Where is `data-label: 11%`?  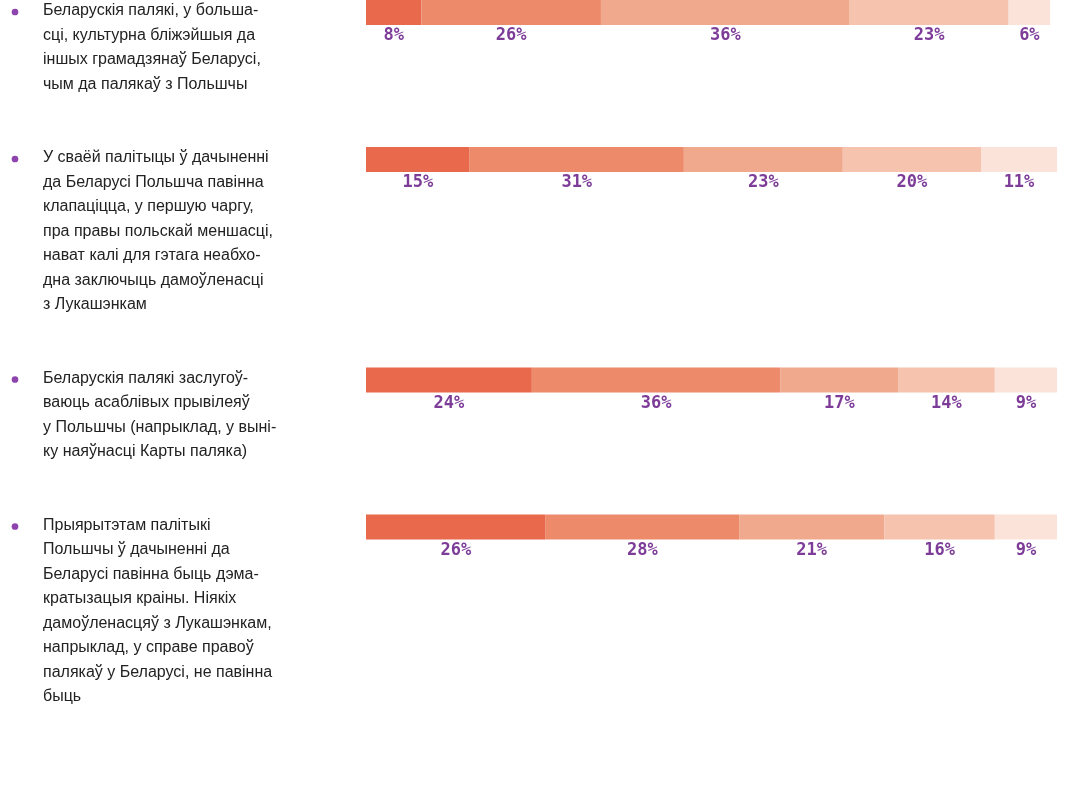 data-label: 11% is located at coordinates (1019, 181).